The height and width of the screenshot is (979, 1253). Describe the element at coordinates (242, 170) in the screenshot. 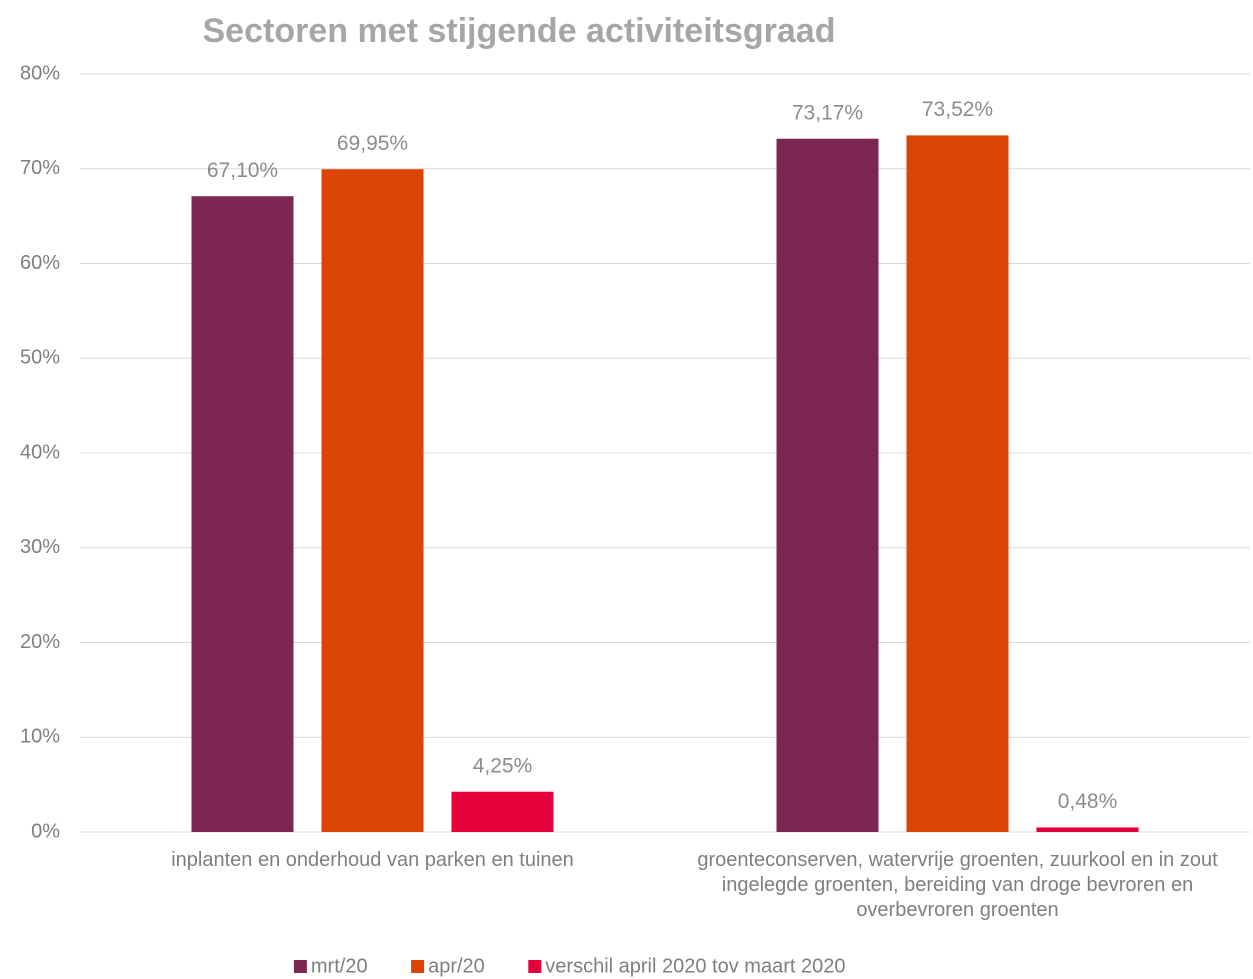

I see `data-label: 67,10%` at that location.